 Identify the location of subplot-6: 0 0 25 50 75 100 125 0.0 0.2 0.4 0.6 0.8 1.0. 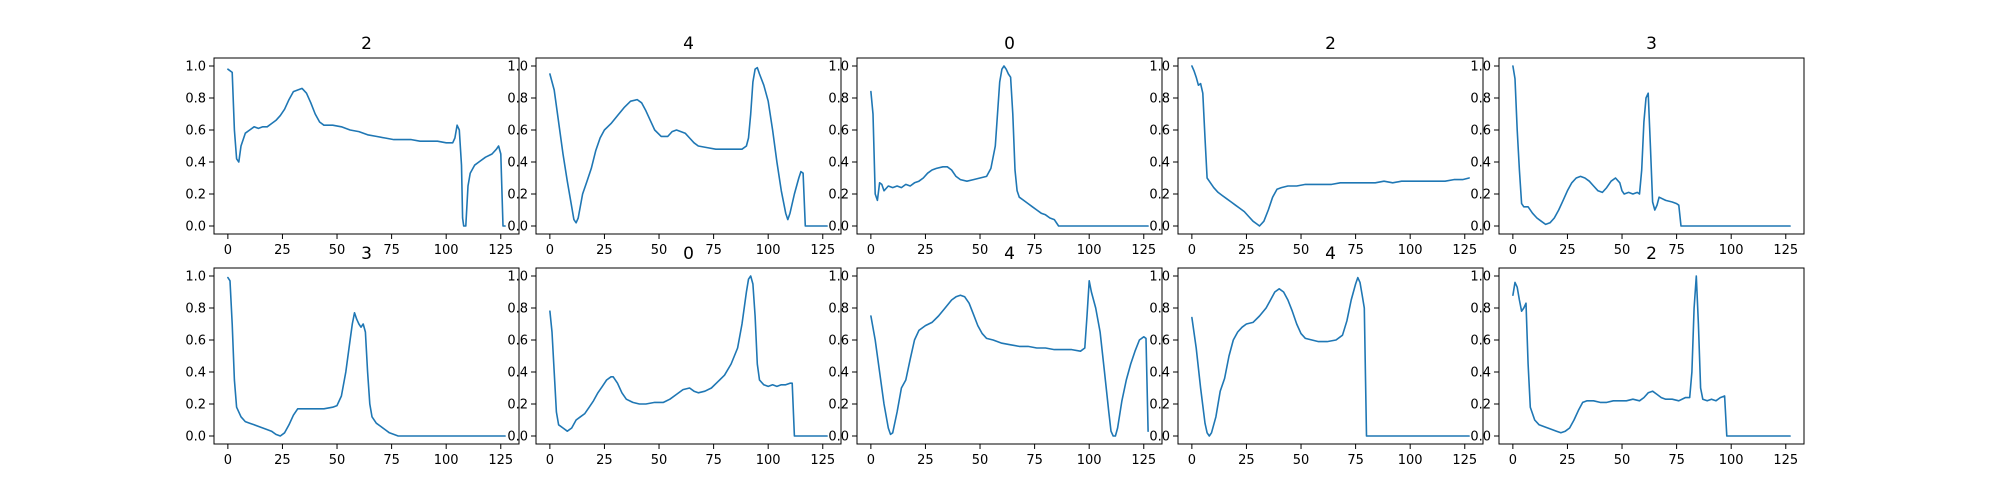
(674, 356).